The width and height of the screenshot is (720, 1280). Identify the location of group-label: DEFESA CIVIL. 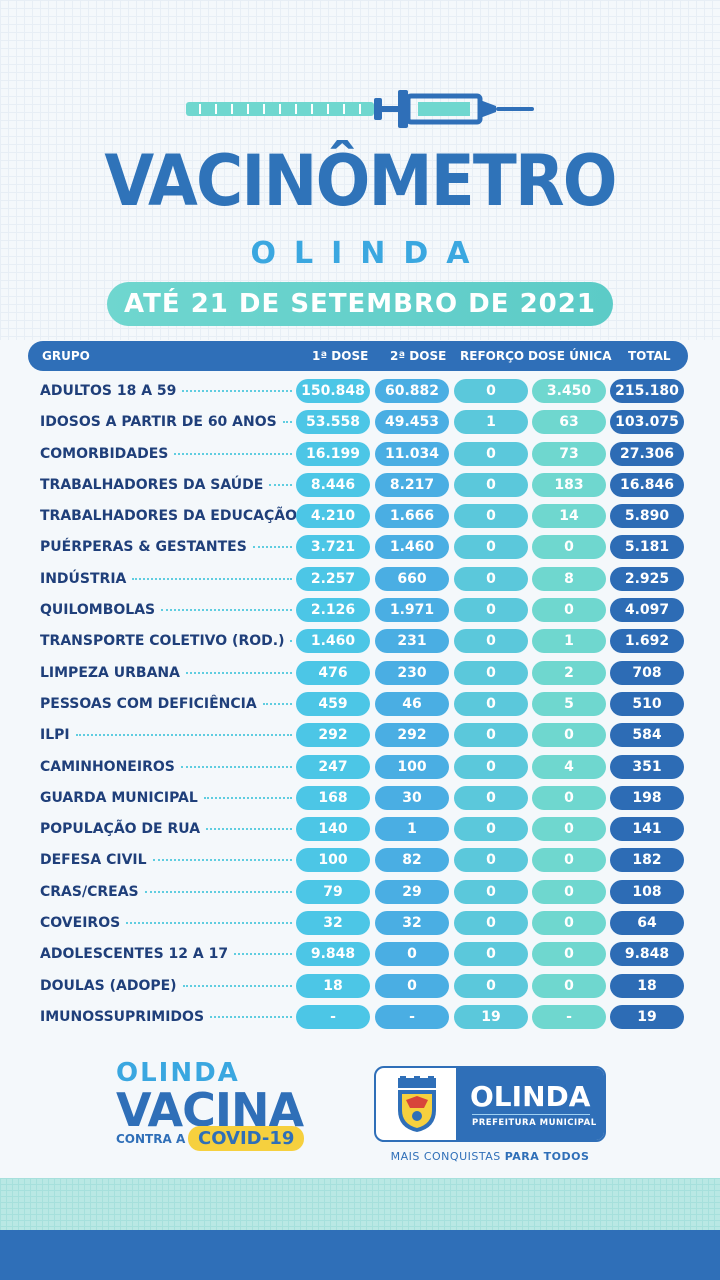
(168, 860).